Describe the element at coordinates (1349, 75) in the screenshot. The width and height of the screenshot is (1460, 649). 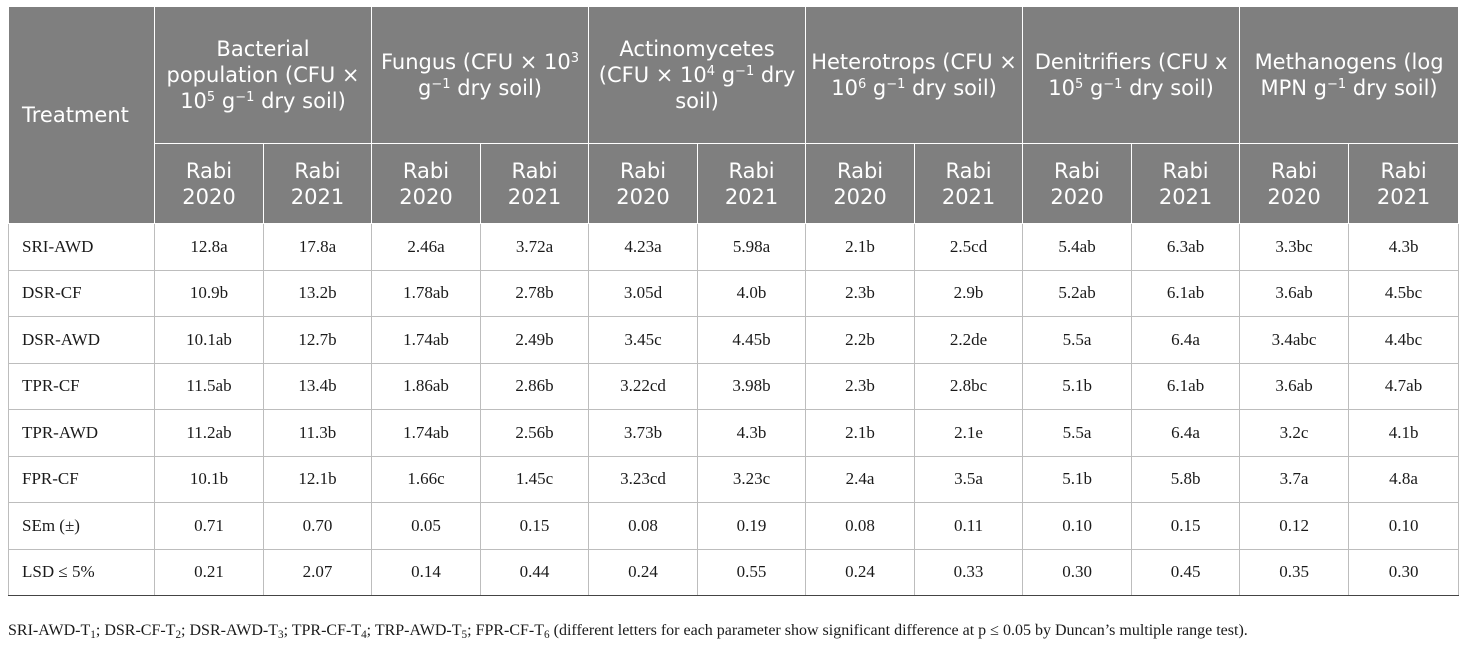
I see `parameter-header-text: Methanogens (log MPN g` at that location.